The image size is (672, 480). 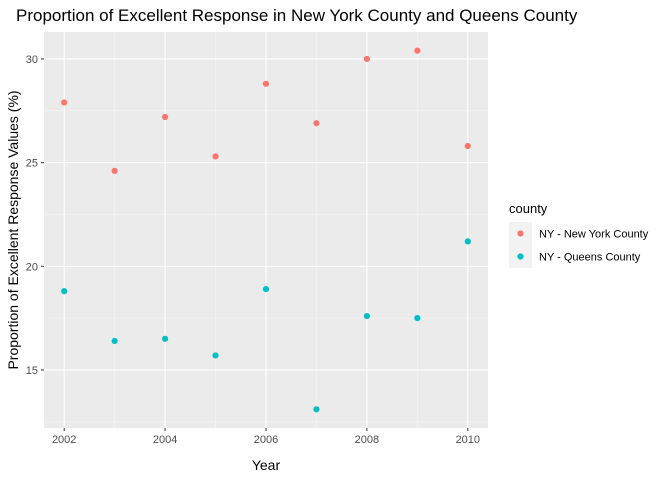 I want to click on x-tick-label: 2004, so click(x=165, y=440).